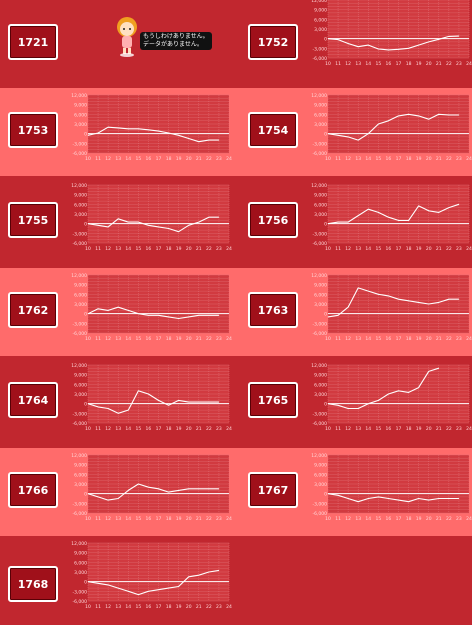 The image size is (472, 625). I want to click on machine-button-1763: 1763, so click(273, 310).